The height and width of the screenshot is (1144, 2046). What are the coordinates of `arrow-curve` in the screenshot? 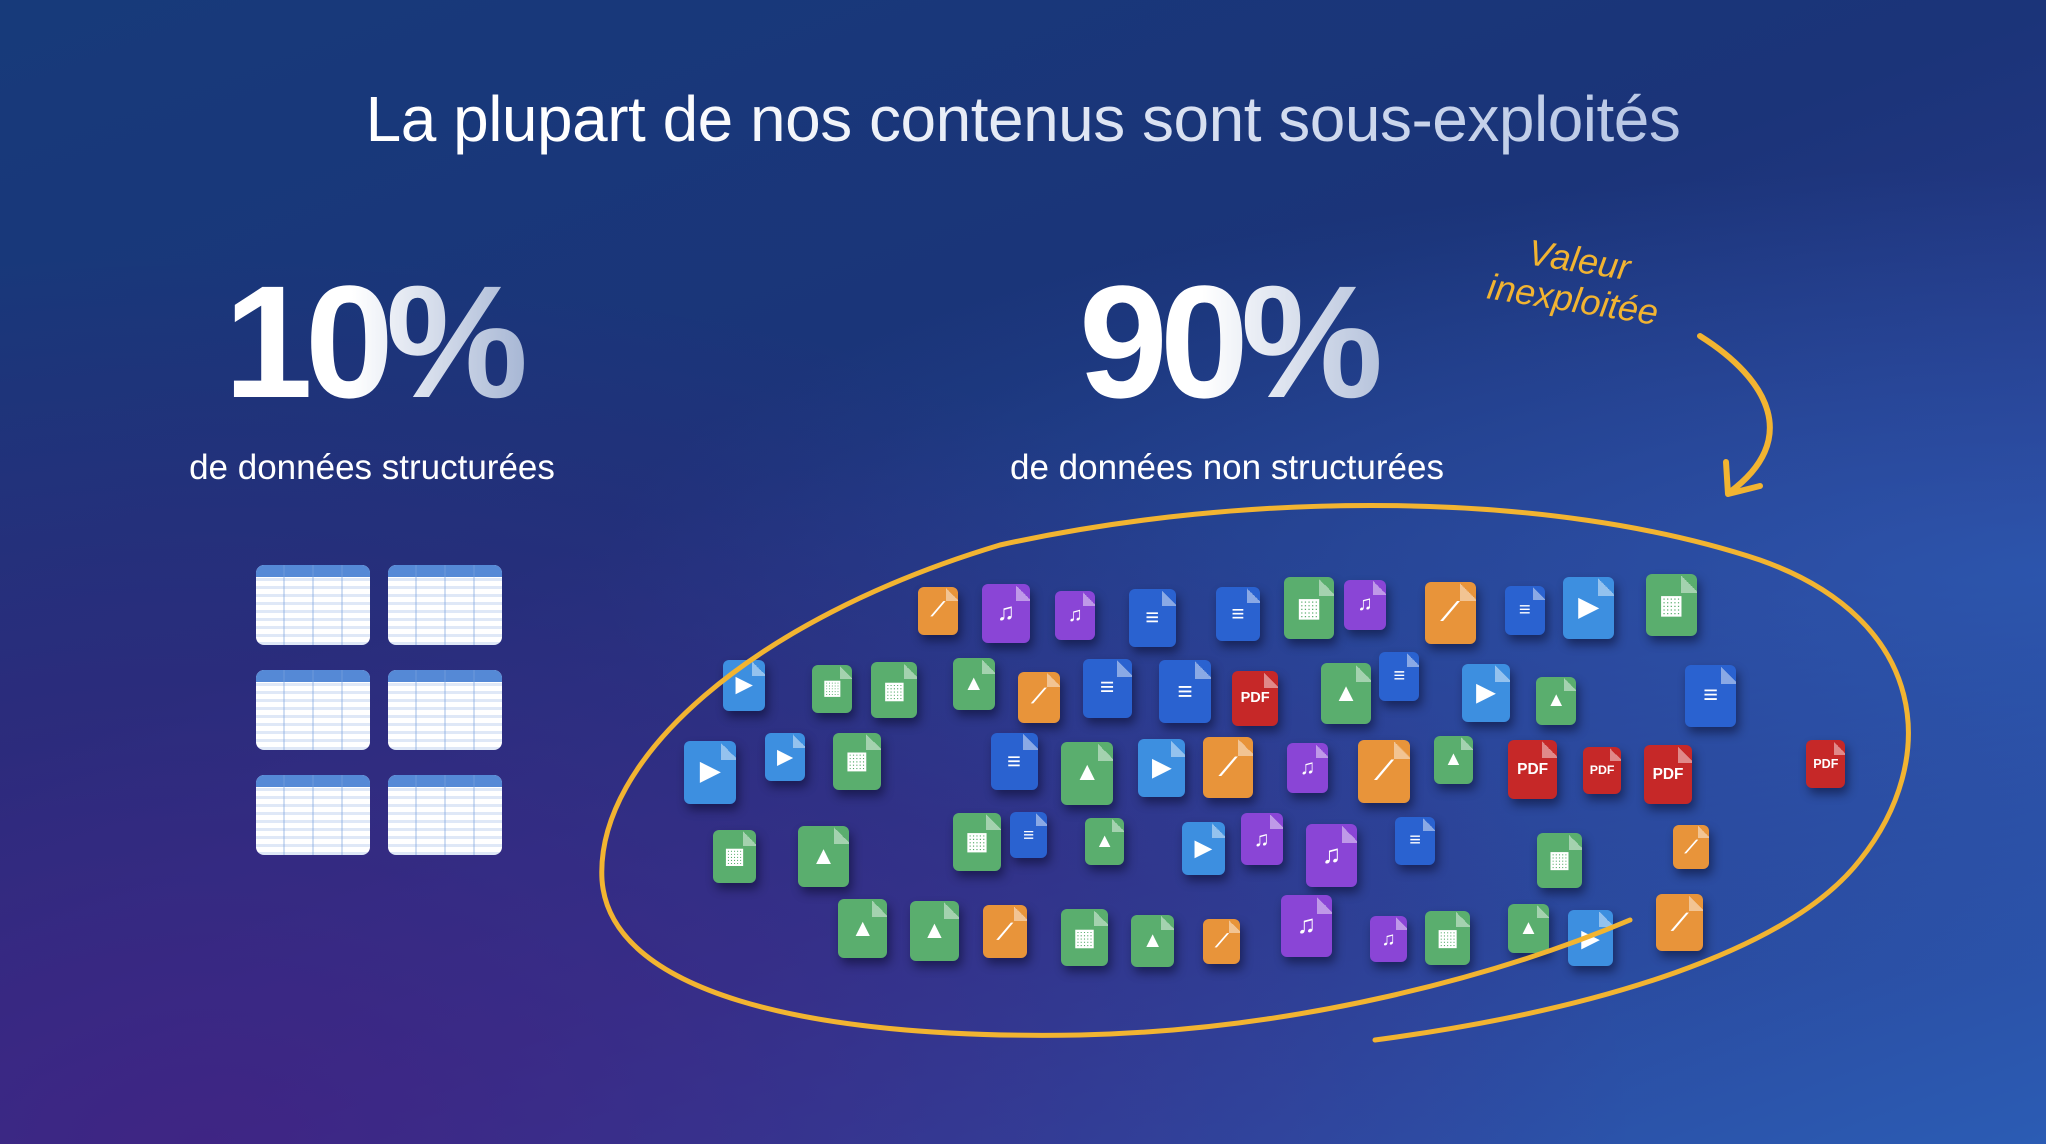 It's located at (1735, 414).